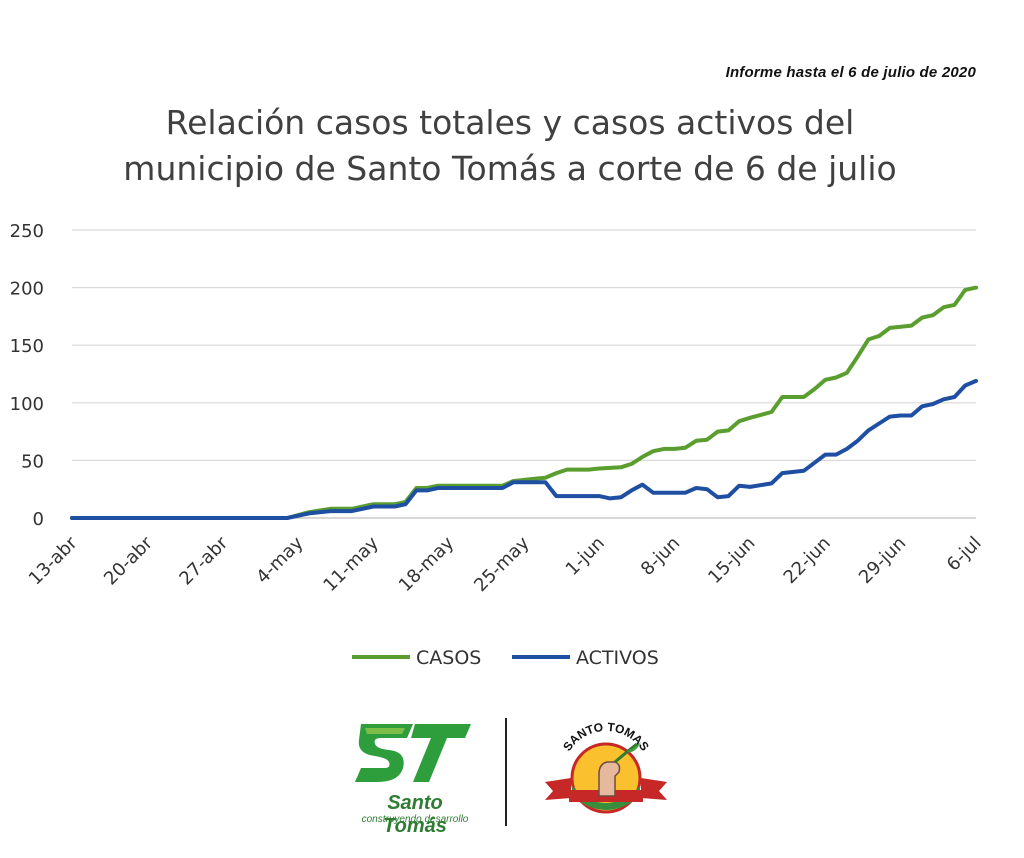 The height and width of the screenshot is (858, 1024). What do you see at coordinates (585, 556) in the screenshot?
I see `x-tick-label: 1-jun` at bounding box center [585, 556].